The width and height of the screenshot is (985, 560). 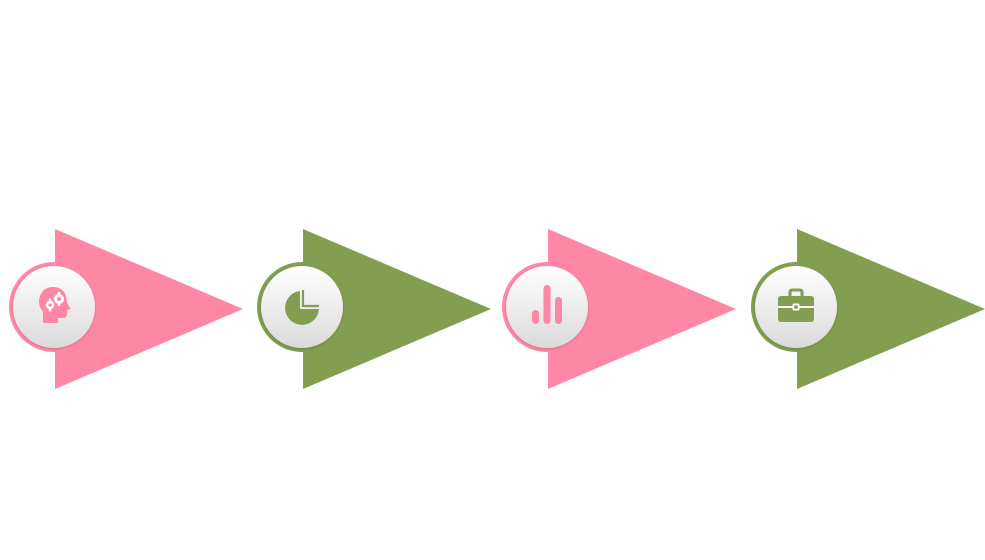 I want to click on pie-chart-icon, so click(x=302, y=307).